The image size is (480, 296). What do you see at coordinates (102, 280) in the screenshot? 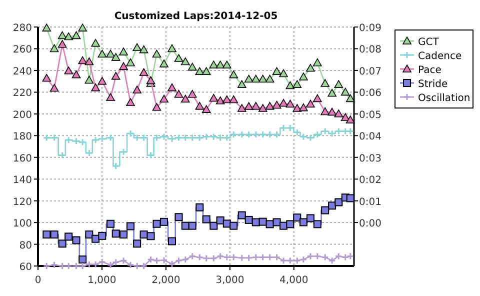
I see `x-tick-label: 1,000` at bounding box center [102, 280].